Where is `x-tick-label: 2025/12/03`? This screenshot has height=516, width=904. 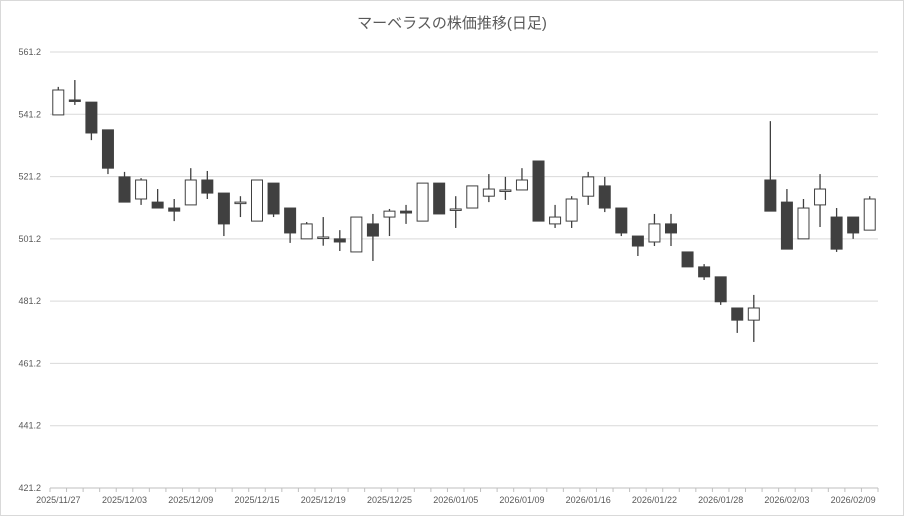 x-tick-label: 2025/12/03 is located at coordinates (124, 500).